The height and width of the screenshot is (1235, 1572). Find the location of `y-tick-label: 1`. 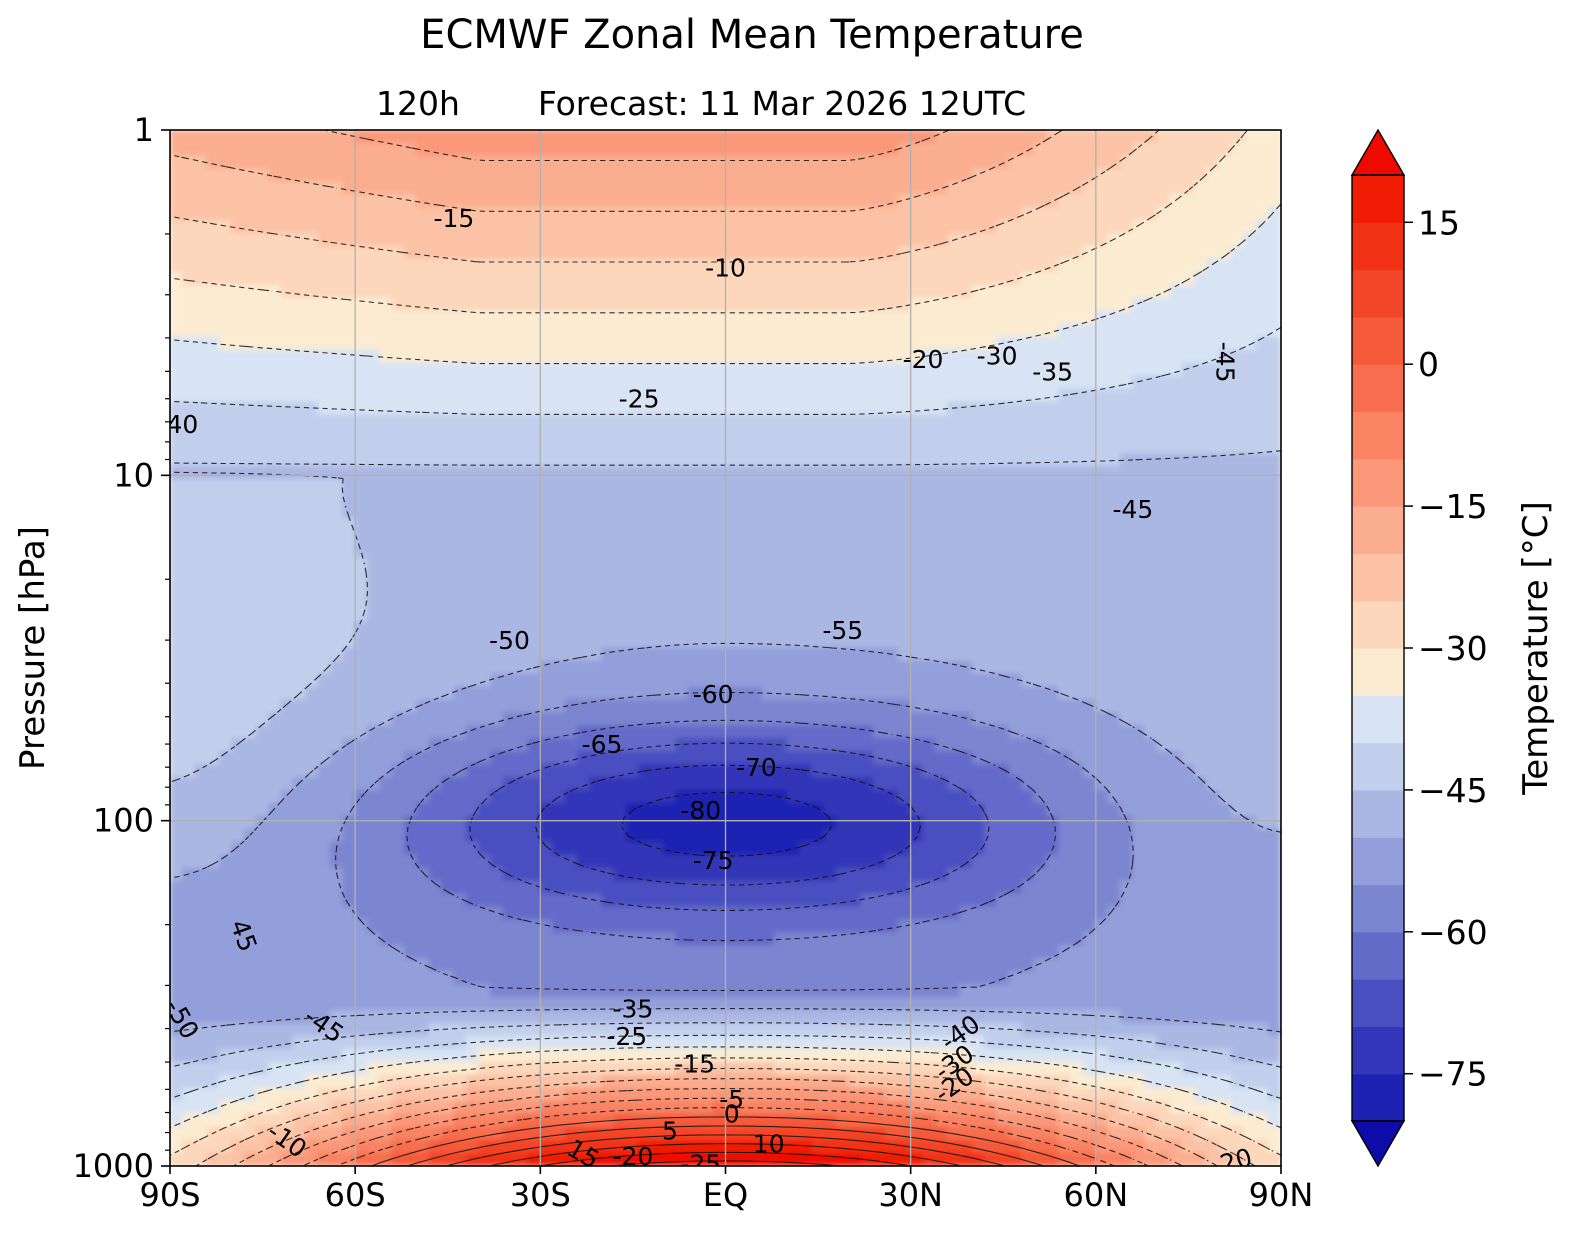

y-tick-label: 1 is located at coordinates (144, 130).